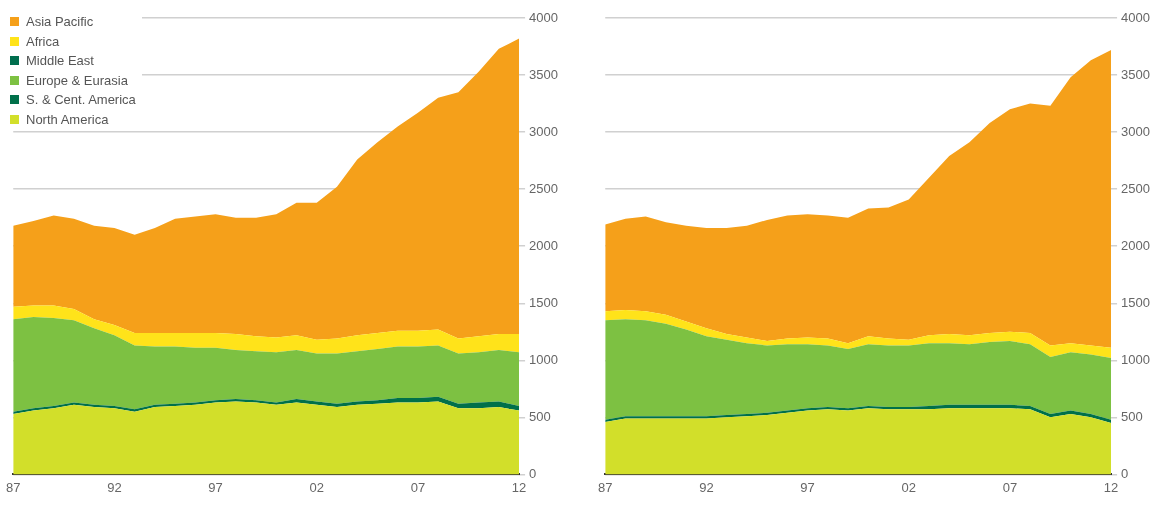 The image size is (1164, 508). What do you see at coordinates (81, 100) in the screenshot?
I see `legend-label: S. & Cent. America` at bounding box center [81, 100].